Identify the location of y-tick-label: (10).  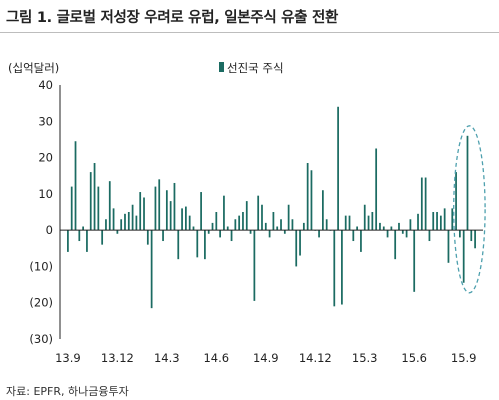
(41, 266).